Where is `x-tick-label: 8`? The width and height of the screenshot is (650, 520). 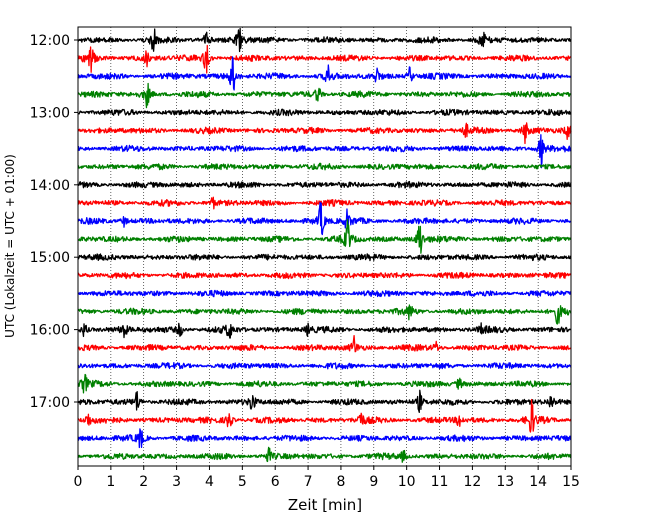 x-tick-label: 8 is located at coordinates (340, 482).